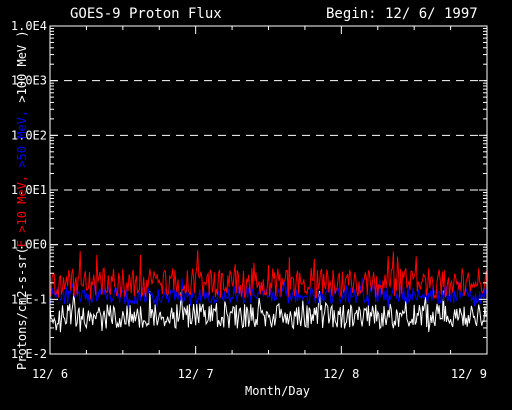  What do you see at coordinates (277, 391) in the screenshot?
I see `x-axis-label: Month/Day` at bounding box center [277, 391].